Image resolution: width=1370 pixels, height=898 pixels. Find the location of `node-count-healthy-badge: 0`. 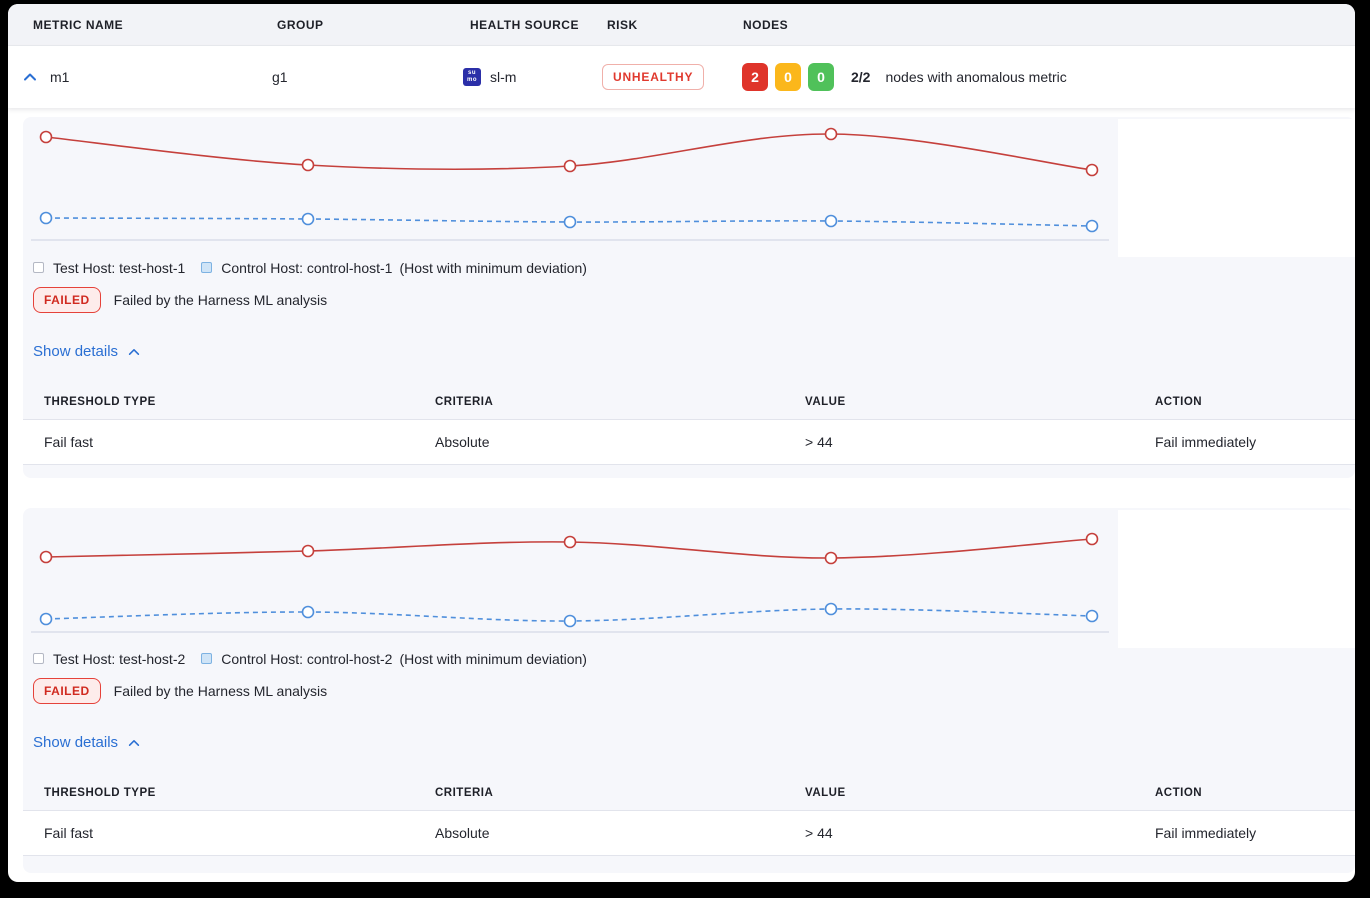

node-count-healthy-badge: 0 is located at coordinates (821, 77).